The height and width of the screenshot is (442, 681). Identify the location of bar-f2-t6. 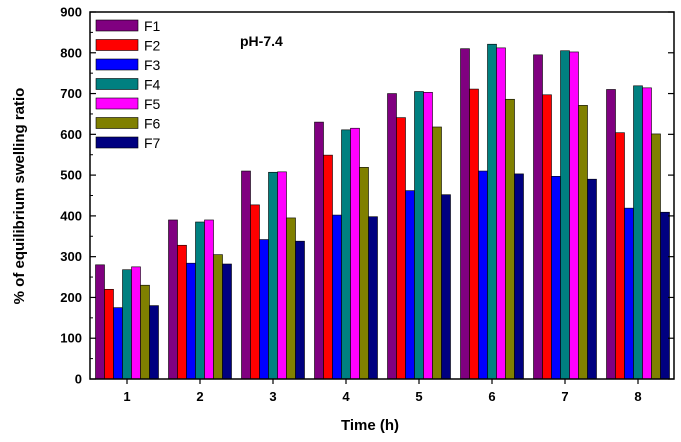
(474, 234).